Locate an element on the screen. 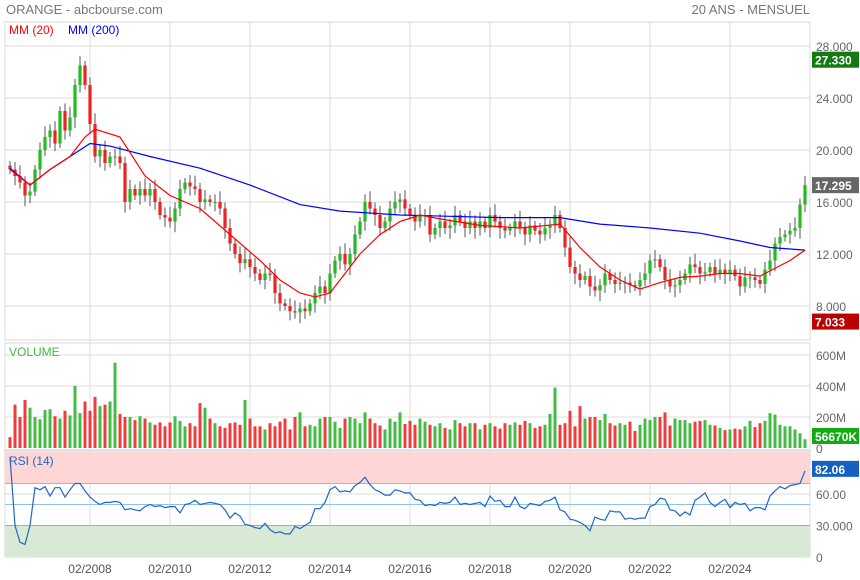 This screenshot has width=860, height=580. last-price-badge-bg is located at coordinates (835, 185).